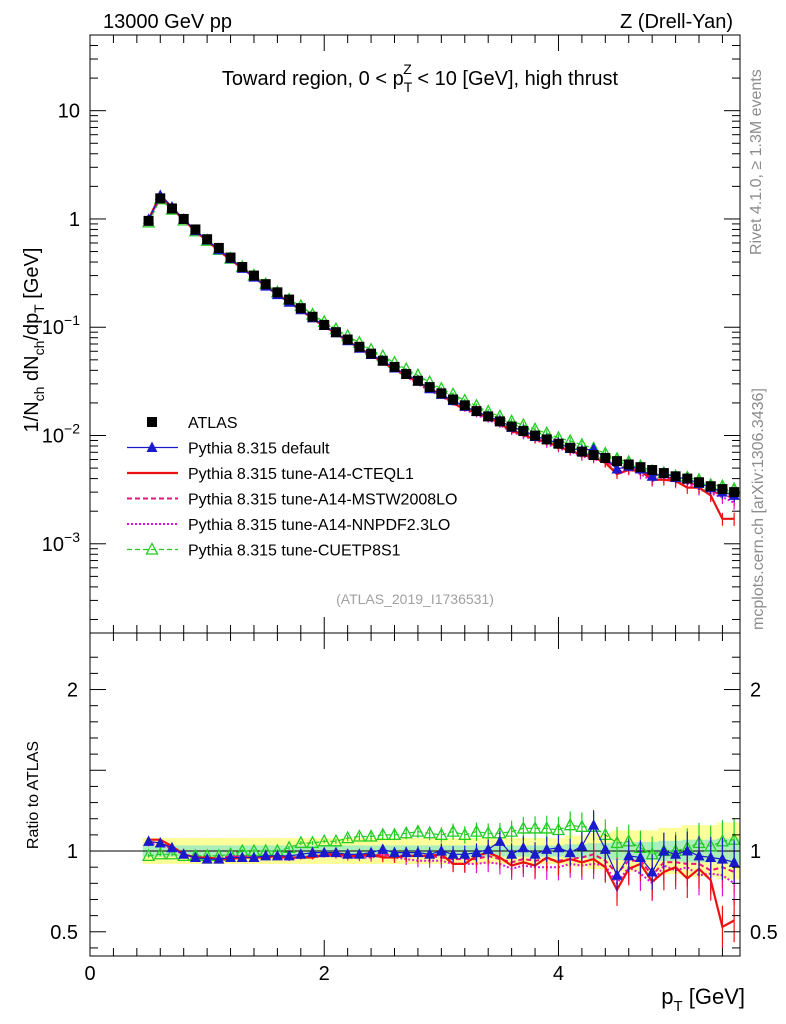 Image resolution: width=786 pixels, height=1024 pixels. What do you see at coordinates (764, 933) in the screenshot?
I see `ratio-ytick-label-right: 0.5` at bounding box center [764, 933].